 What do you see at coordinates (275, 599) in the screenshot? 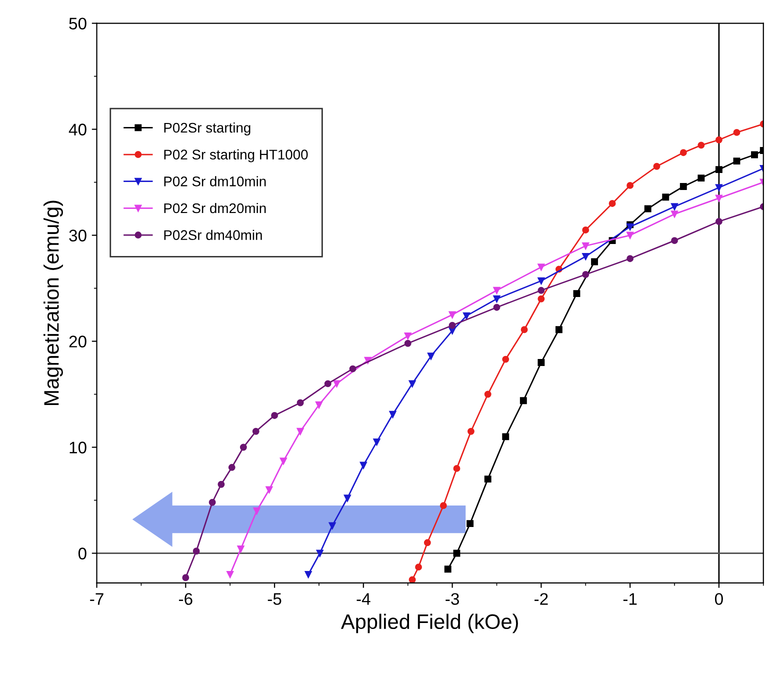
I see `x-tick-label: -5` at bounding box center [275, 599].